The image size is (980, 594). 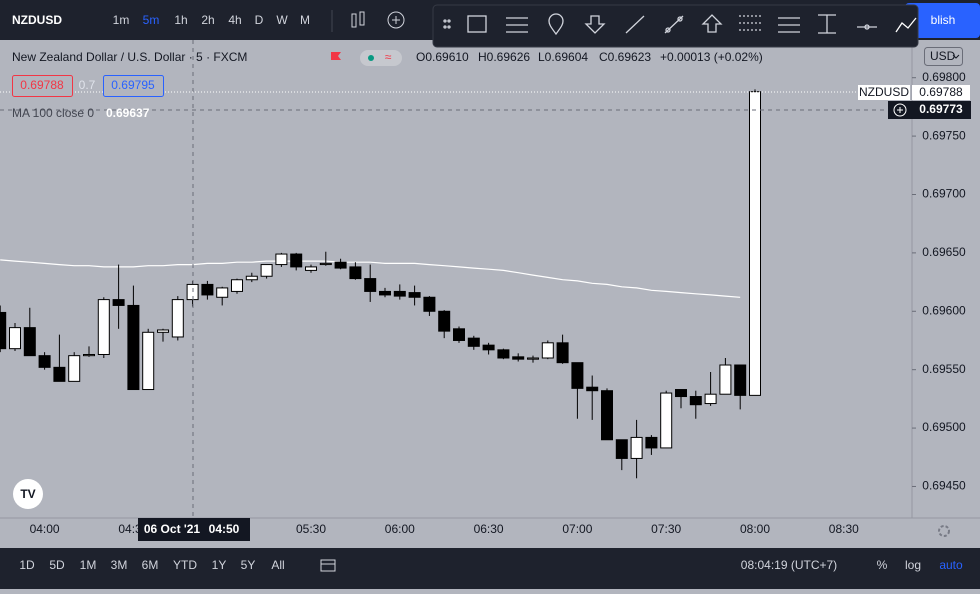 What do you see at coordinates (224, 529) in the screenshot?
I see `crosshair-time: 04:50` at bounding box center [224, 529].